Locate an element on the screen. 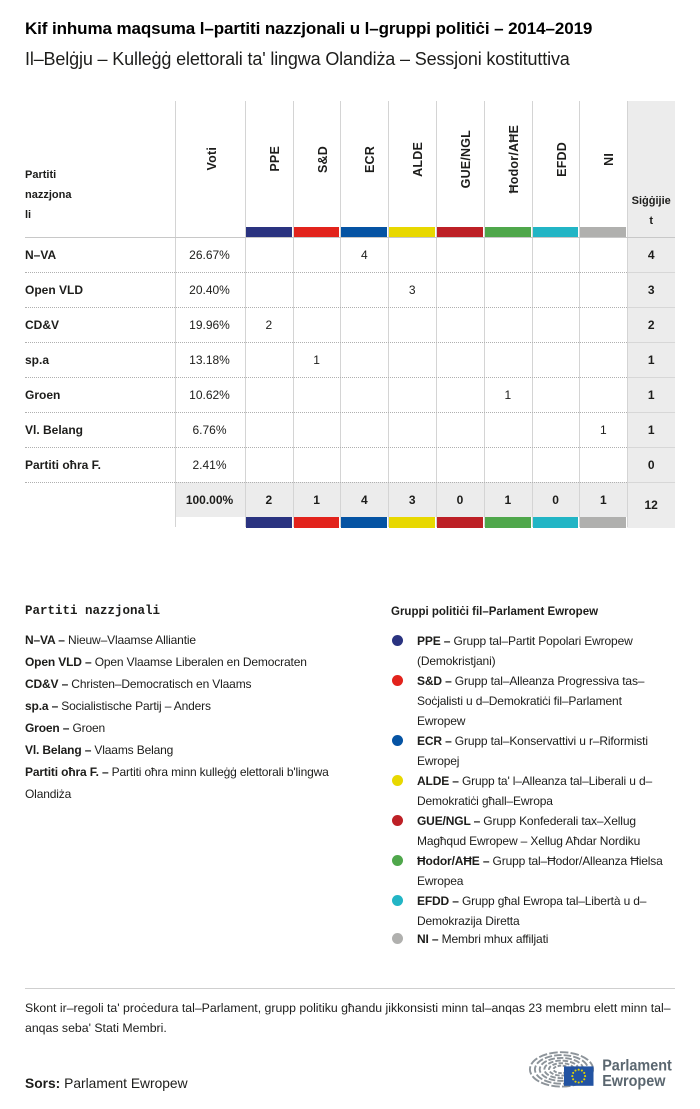 The height and width of the screenshot is (1109, 700). svg-text: Parlament is located at coordinates (637, 1066).